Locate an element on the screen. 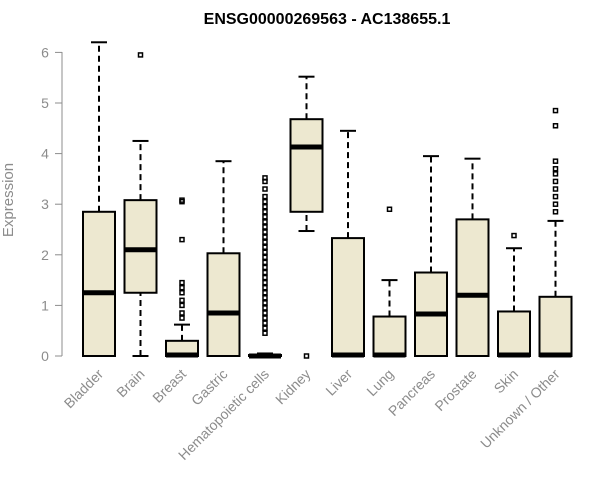  chart-title: ENSG00000269563 - AC138655.1 is located at coordinates (327, 19).